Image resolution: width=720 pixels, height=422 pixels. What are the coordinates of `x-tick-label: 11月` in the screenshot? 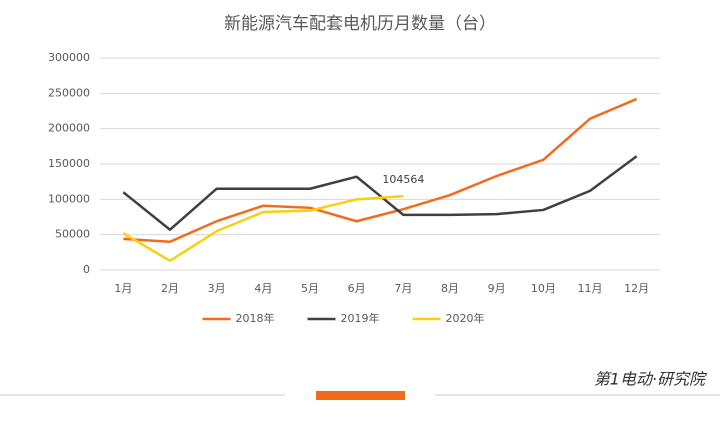 It's located at (590, 288).